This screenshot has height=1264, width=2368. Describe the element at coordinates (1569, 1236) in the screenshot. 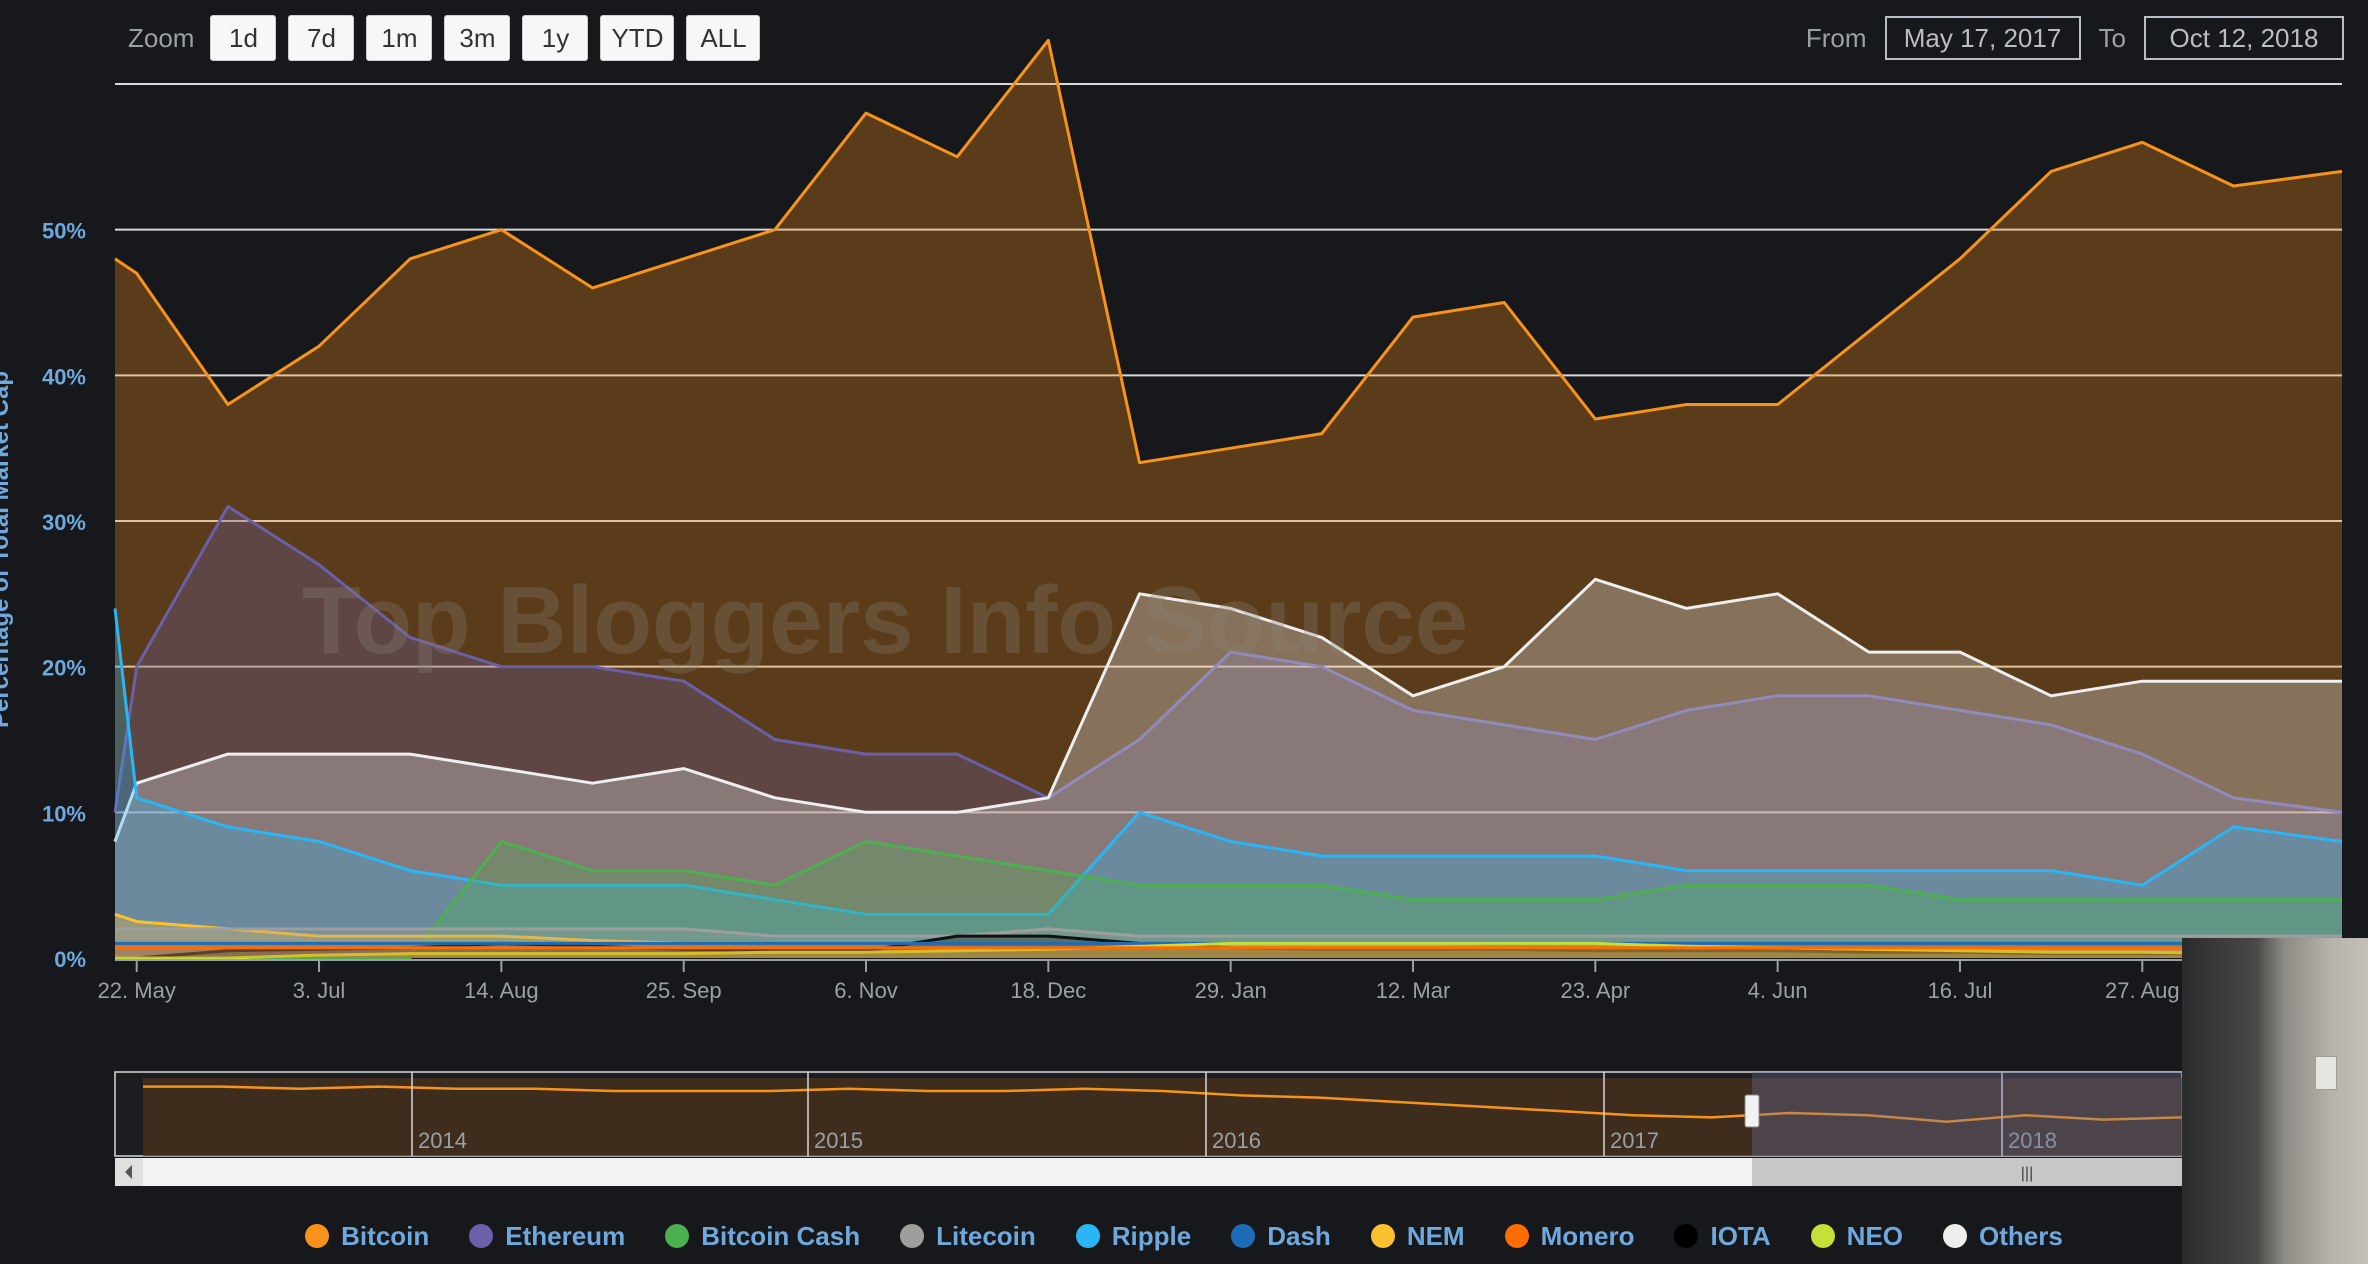

I see `legend-item-monero: Monero` at that location.